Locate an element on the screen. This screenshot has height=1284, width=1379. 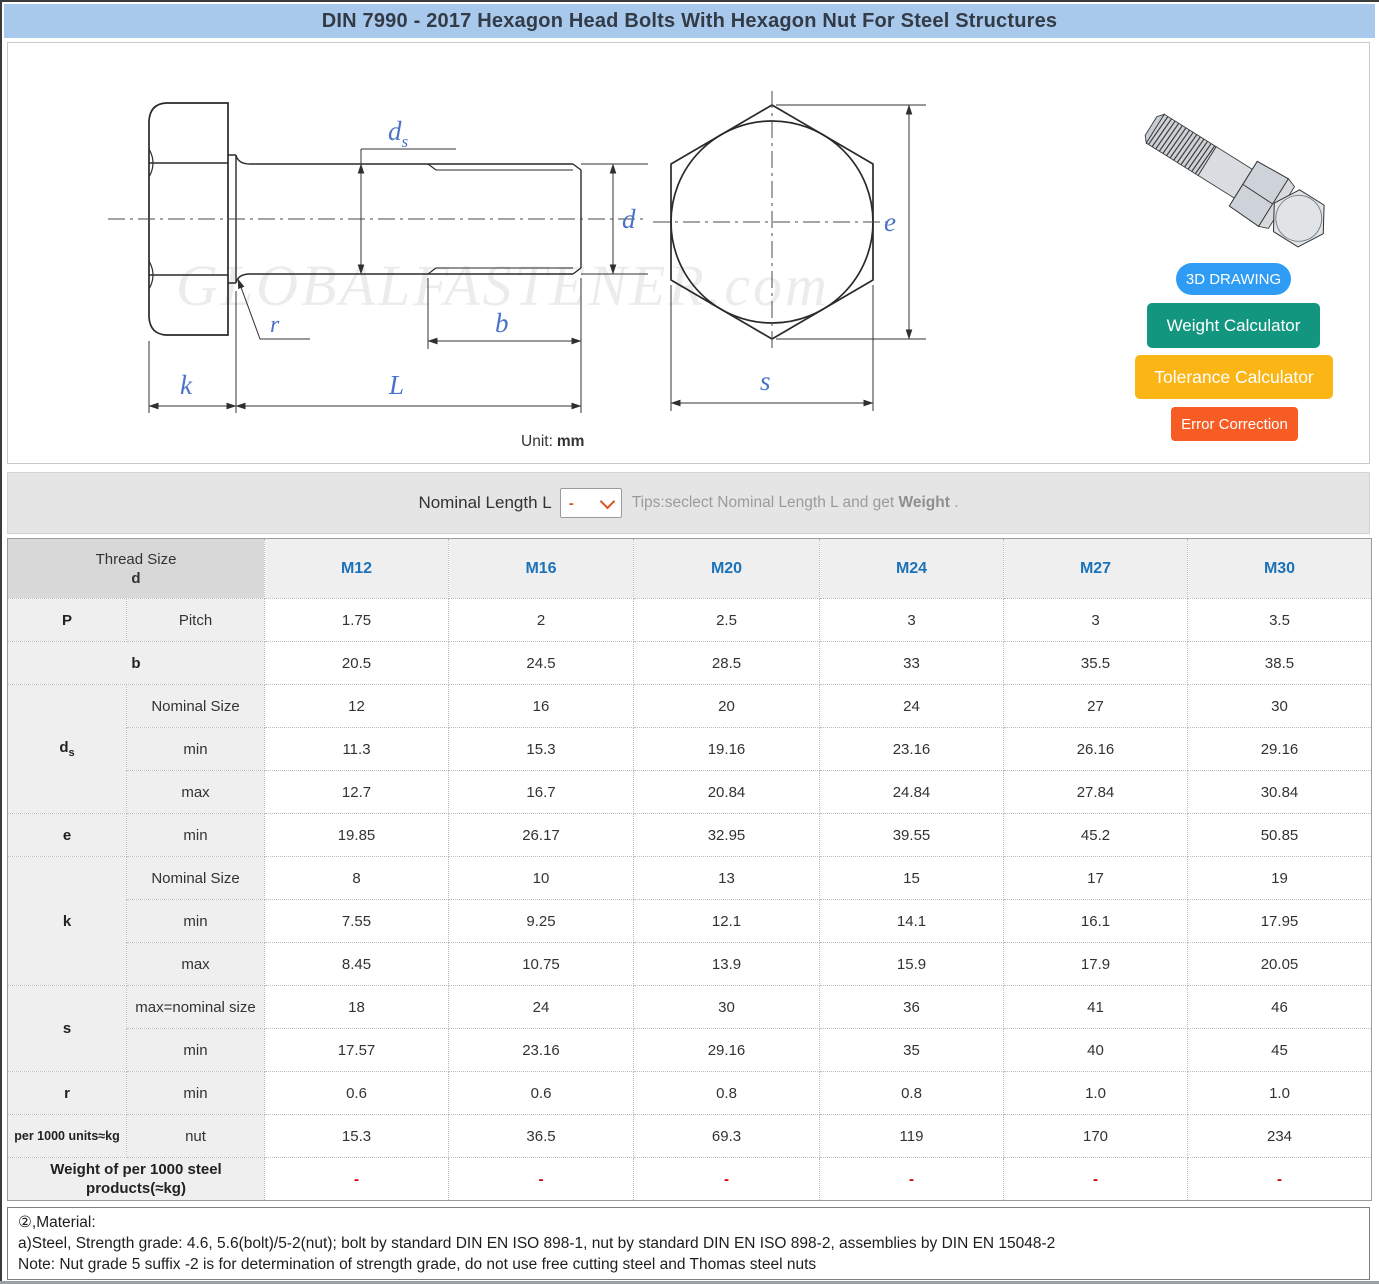
cell-value: 36 is located at coordinates (911, 1007).